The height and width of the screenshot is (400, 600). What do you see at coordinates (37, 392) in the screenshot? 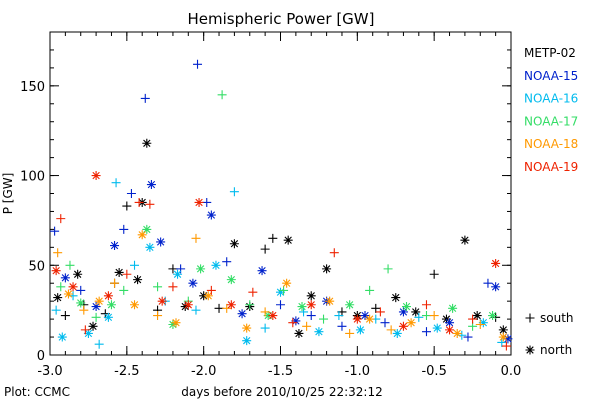
I see `plot-credit: Plot: CCMC` at bounding box center [37, 392].